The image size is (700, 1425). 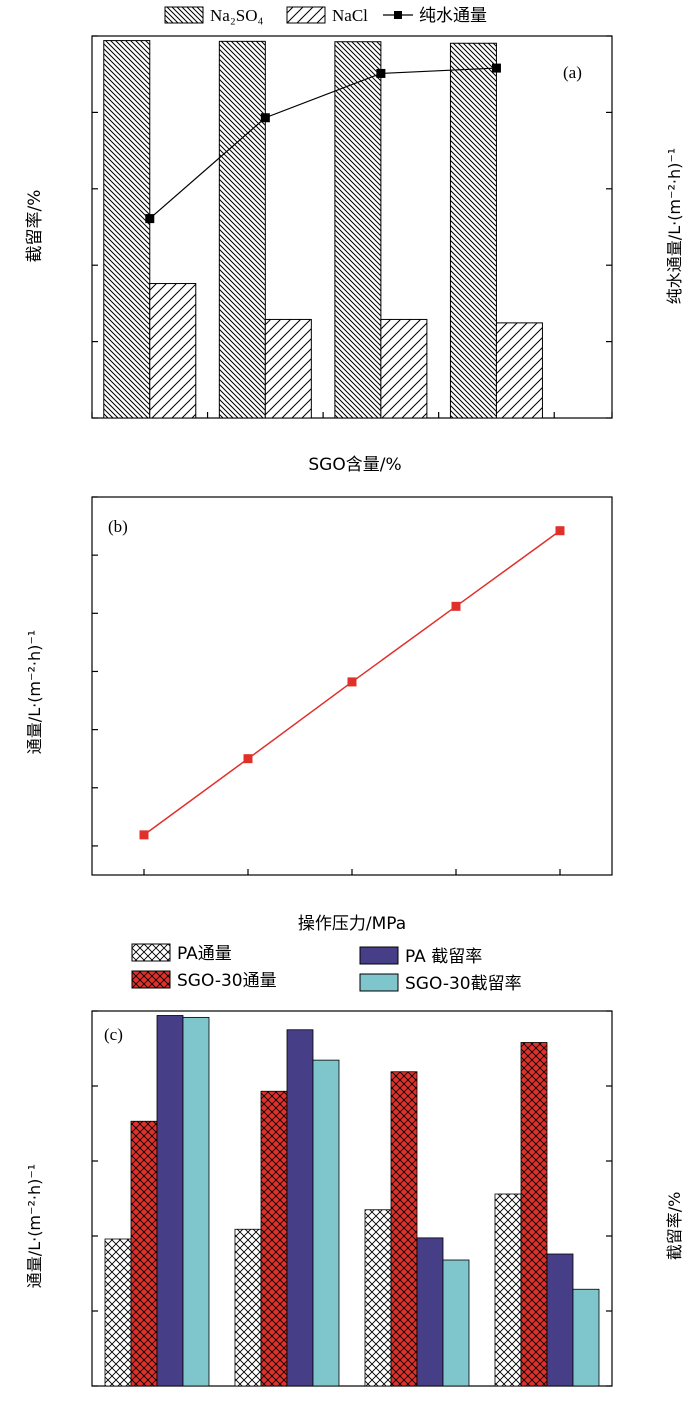 What do you see at coordinates (113, 1034) in the screenshot?
I see `panel-c-id: (c)` at bounding box center [113, 1034].